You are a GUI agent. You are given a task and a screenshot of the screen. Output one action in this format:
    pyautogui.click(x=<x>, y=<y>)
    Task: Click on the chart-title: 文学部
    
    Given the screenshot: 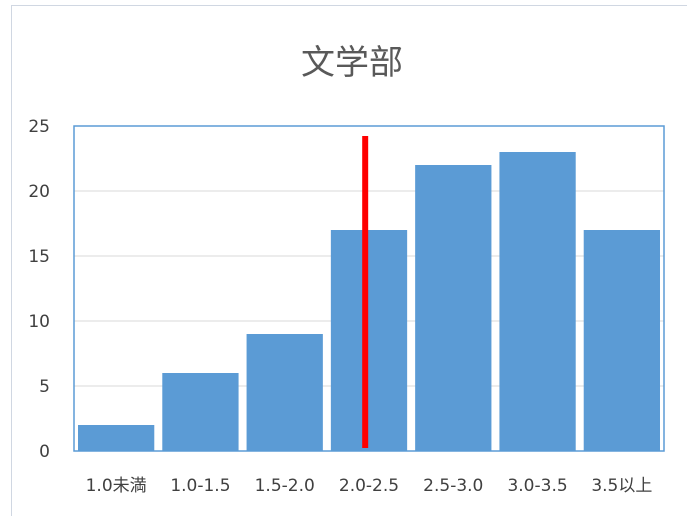 What is the action you would take?
    pyautogui.click(x=352, y=63)
    